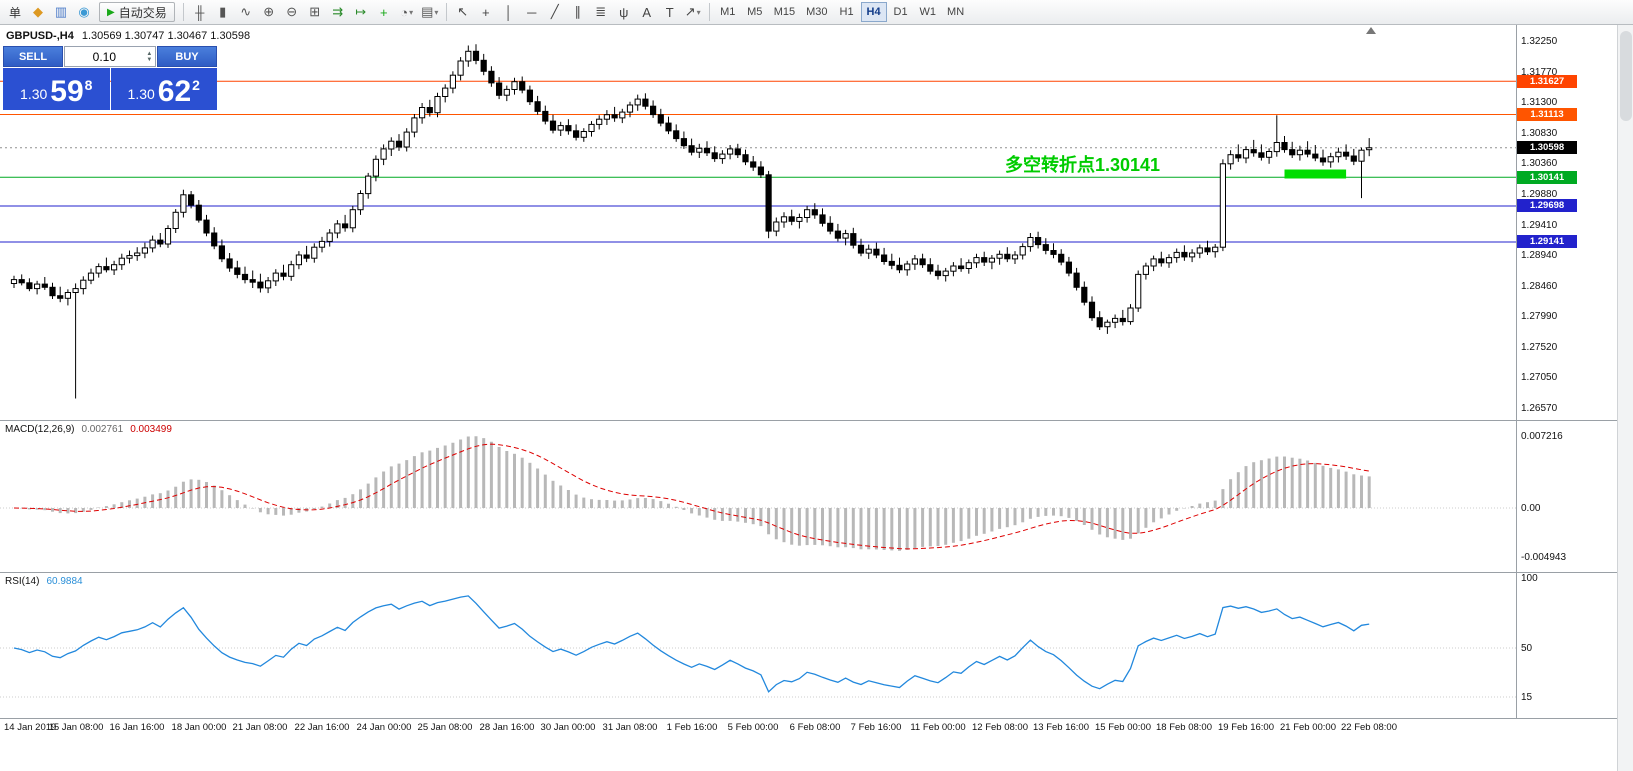 The image size is (1633, 771). Describe the element at coordinates (33, 56) in the screenshot. I see `sell-button: SELL` at that location.